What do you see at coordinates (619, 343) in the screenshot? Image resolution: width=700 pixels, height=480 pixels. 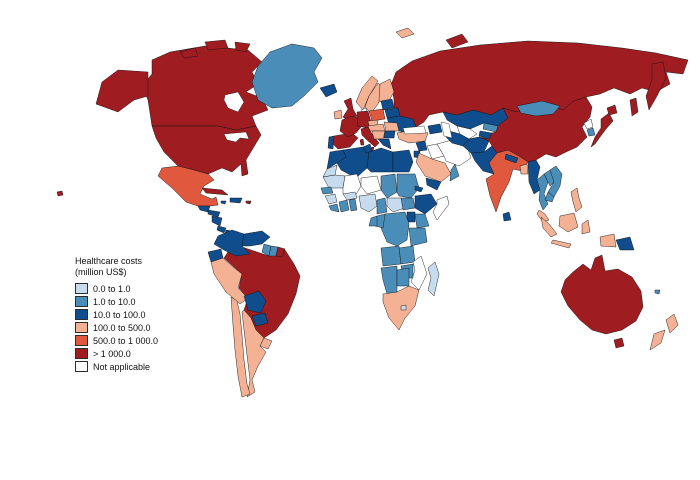 I see `country-tasmania` at bounding box center [619, 343].